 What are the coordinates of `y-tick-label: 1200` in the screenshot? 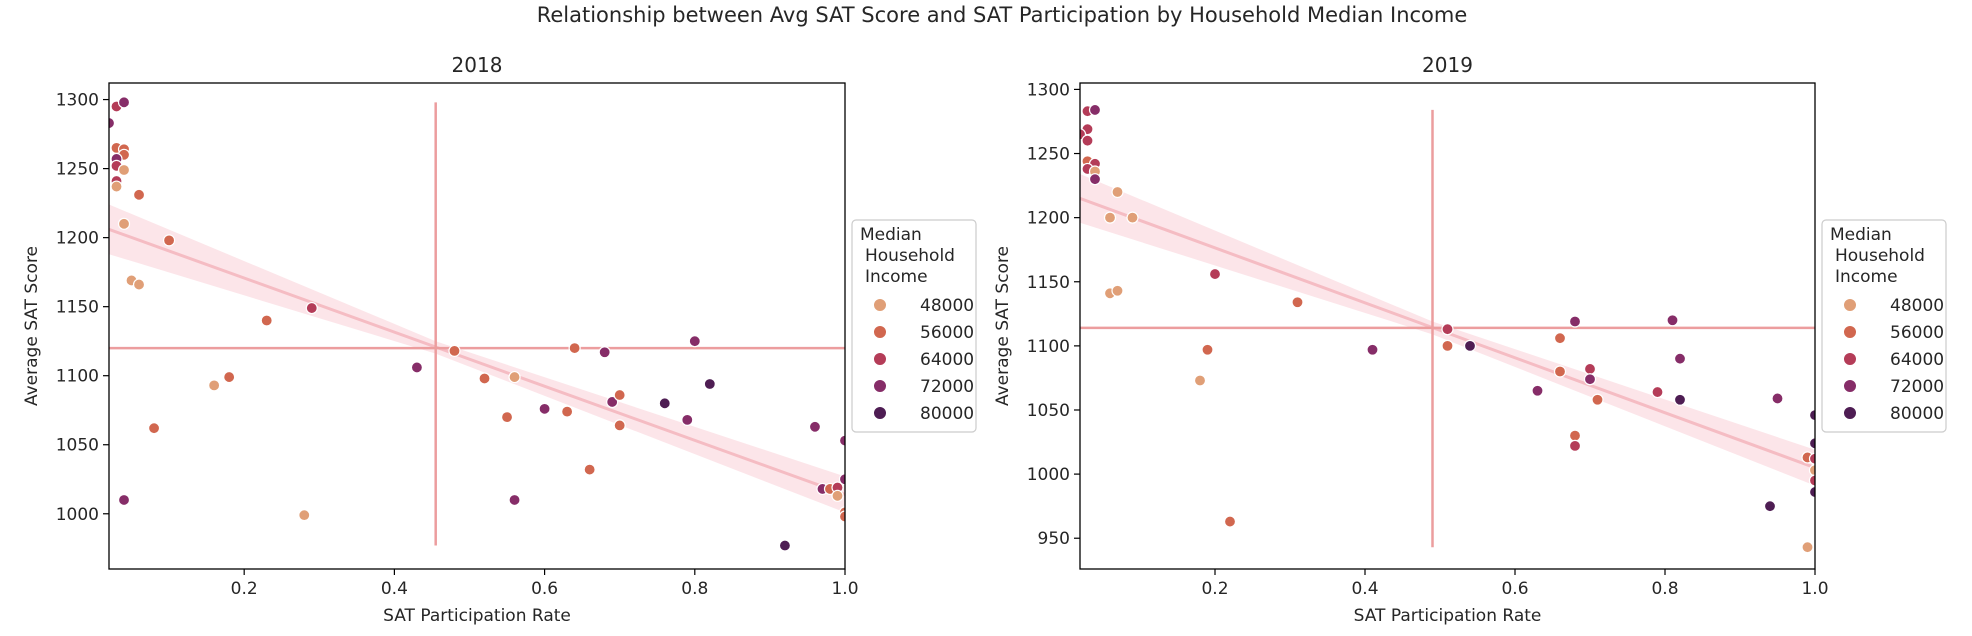 It's located at (1048, 219).